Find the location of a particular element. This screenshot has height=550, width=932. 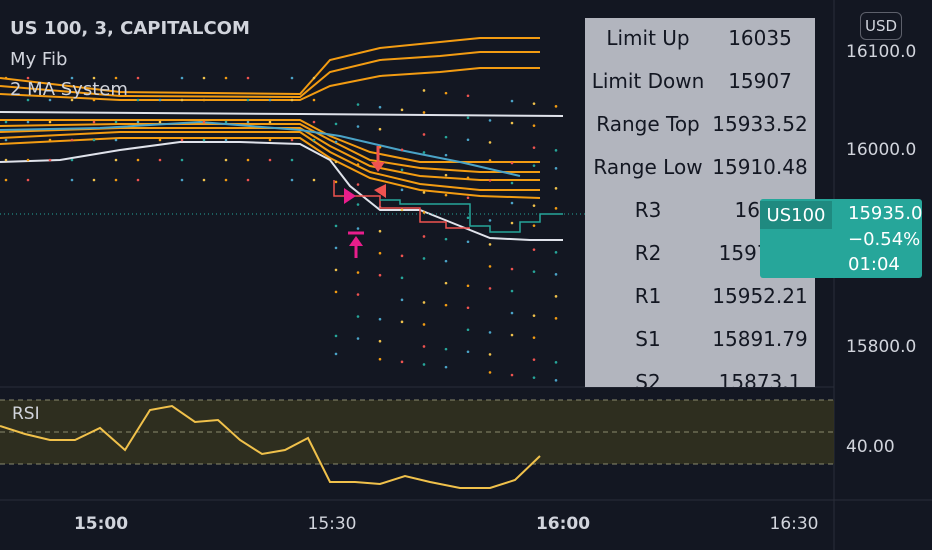

price-tick: 16100.0 is located at coordinates (881, 52).